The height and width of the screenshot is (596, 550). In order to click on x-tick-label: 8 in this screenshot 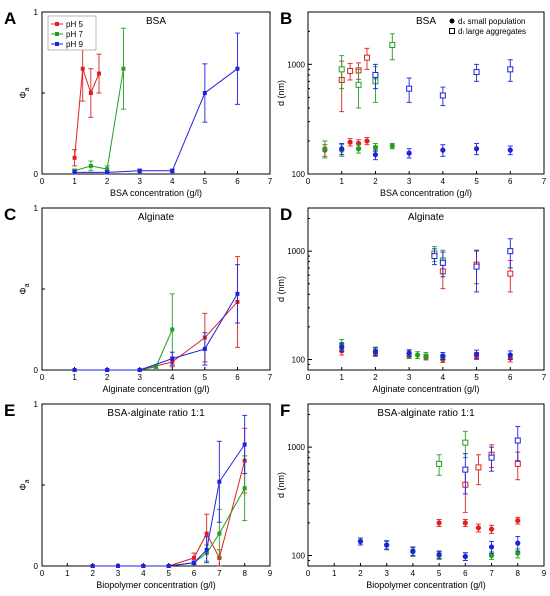, I will do `click(518, 573)`.